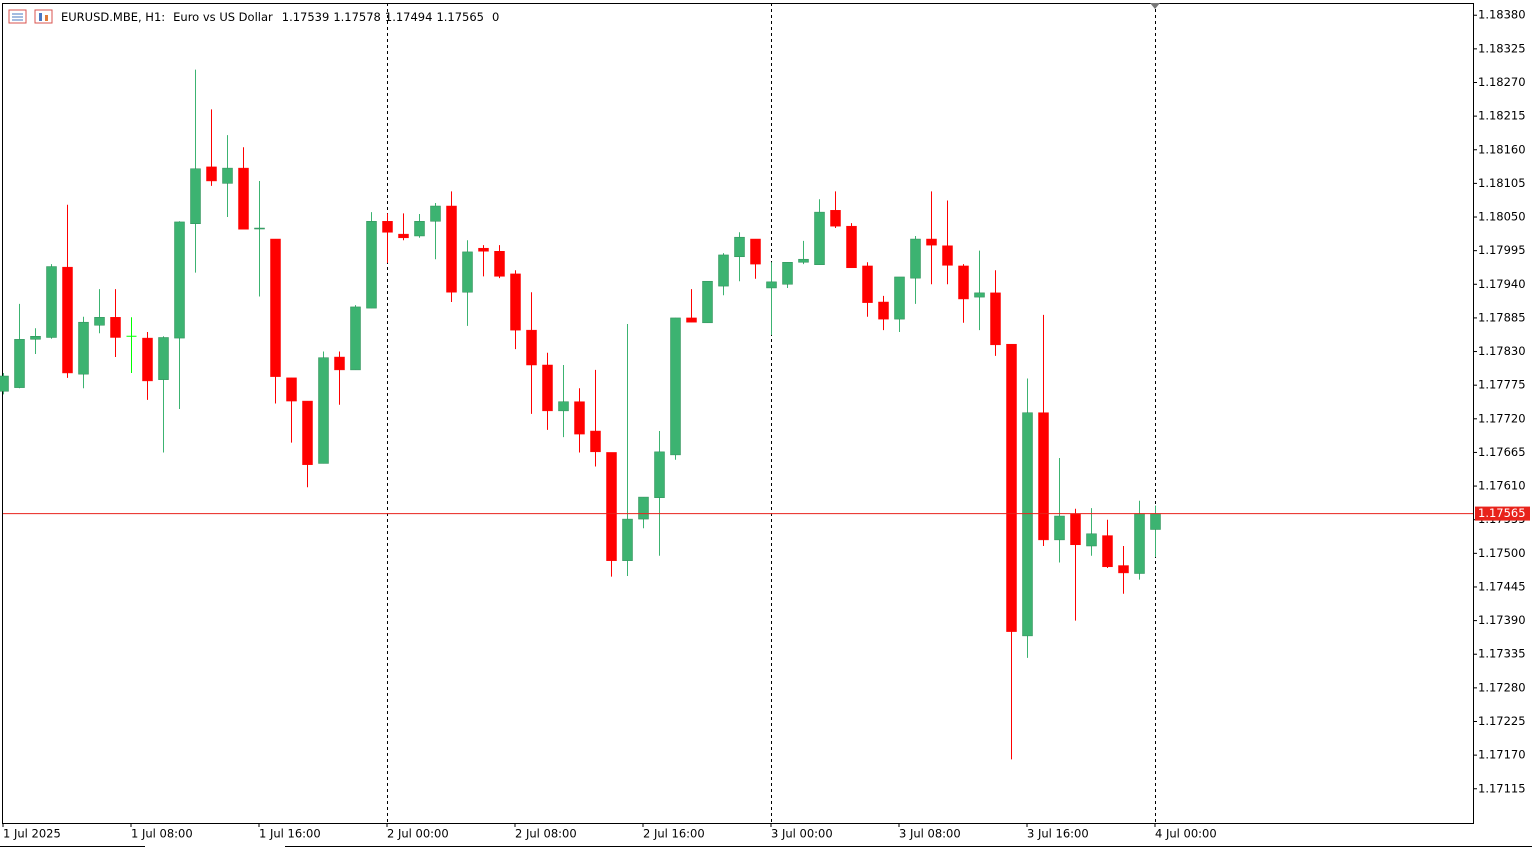 This screenshot has width=1532, height=848. Describe the element at coordinates (1502, 15) in the screenshot. I see `y-tick-label: 1.18380` at that location.